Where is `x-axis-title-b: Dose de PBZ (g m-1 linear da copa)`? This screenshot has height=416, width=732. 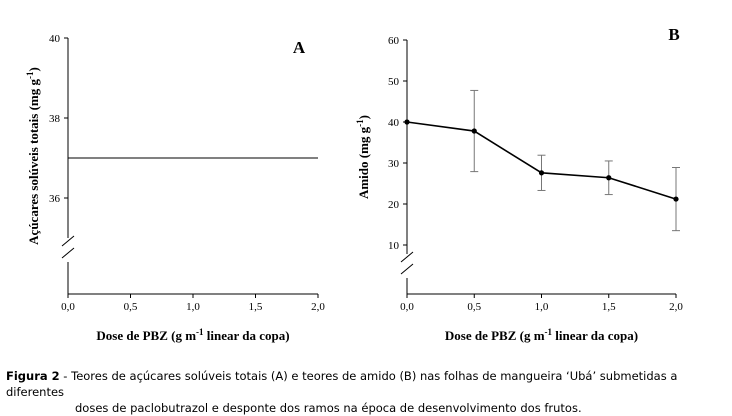 x-axis-title-b: Dose de PBZ (g m-1 linear da copa) is located at coordinates (541, 335).